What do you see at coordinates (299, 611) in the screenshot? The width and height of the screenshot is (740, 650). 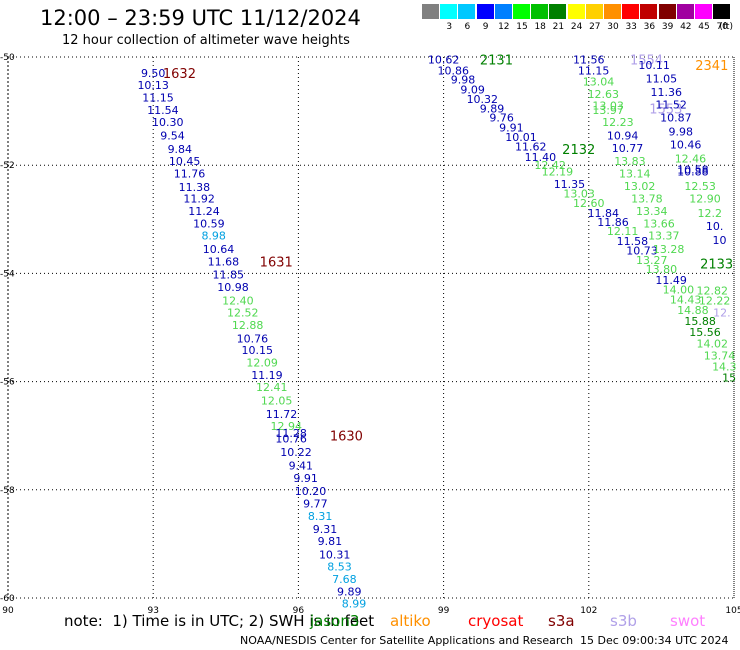 I see `x-tick-label: 96` at bounding box center [299, 611].